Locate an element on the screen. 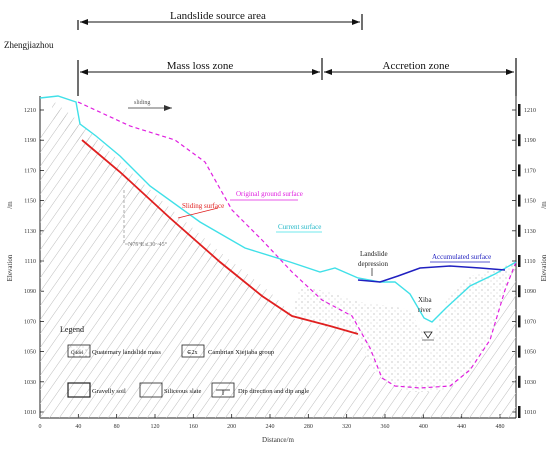 This screenshot has height=450, width=554. bottom-tick-label: 280 is located at coordinates (308, 427).